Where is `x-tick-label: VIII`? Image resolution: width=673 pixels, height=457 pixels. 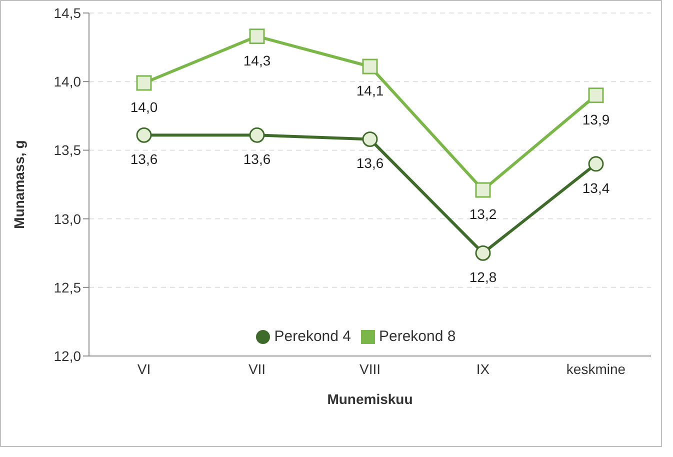
x-tick-label: VIII is located at coordinates (370, 368).